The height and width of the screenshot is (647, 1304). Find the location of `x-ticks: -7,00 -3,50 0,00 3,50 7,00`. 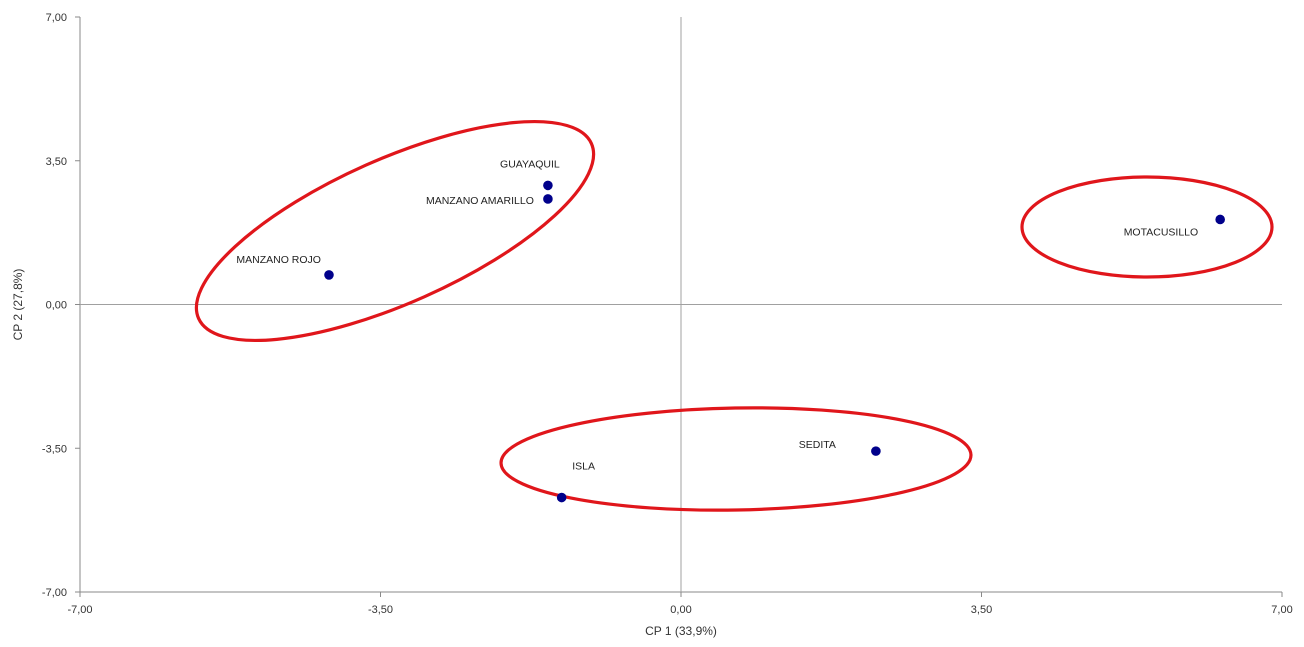

x-ticks: -7,00 -3,50 0,00 3,50 7,00 is located at coordinates (680, 604).